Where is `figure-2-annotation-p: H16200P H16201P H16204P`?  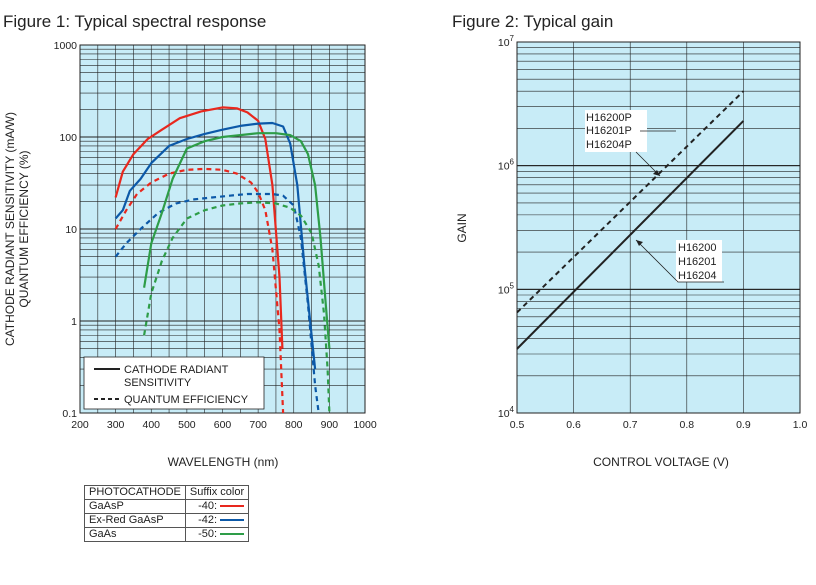
figure-2-annotation-p: H16200P H16201P H16204P is located at coordinates (630, 143).